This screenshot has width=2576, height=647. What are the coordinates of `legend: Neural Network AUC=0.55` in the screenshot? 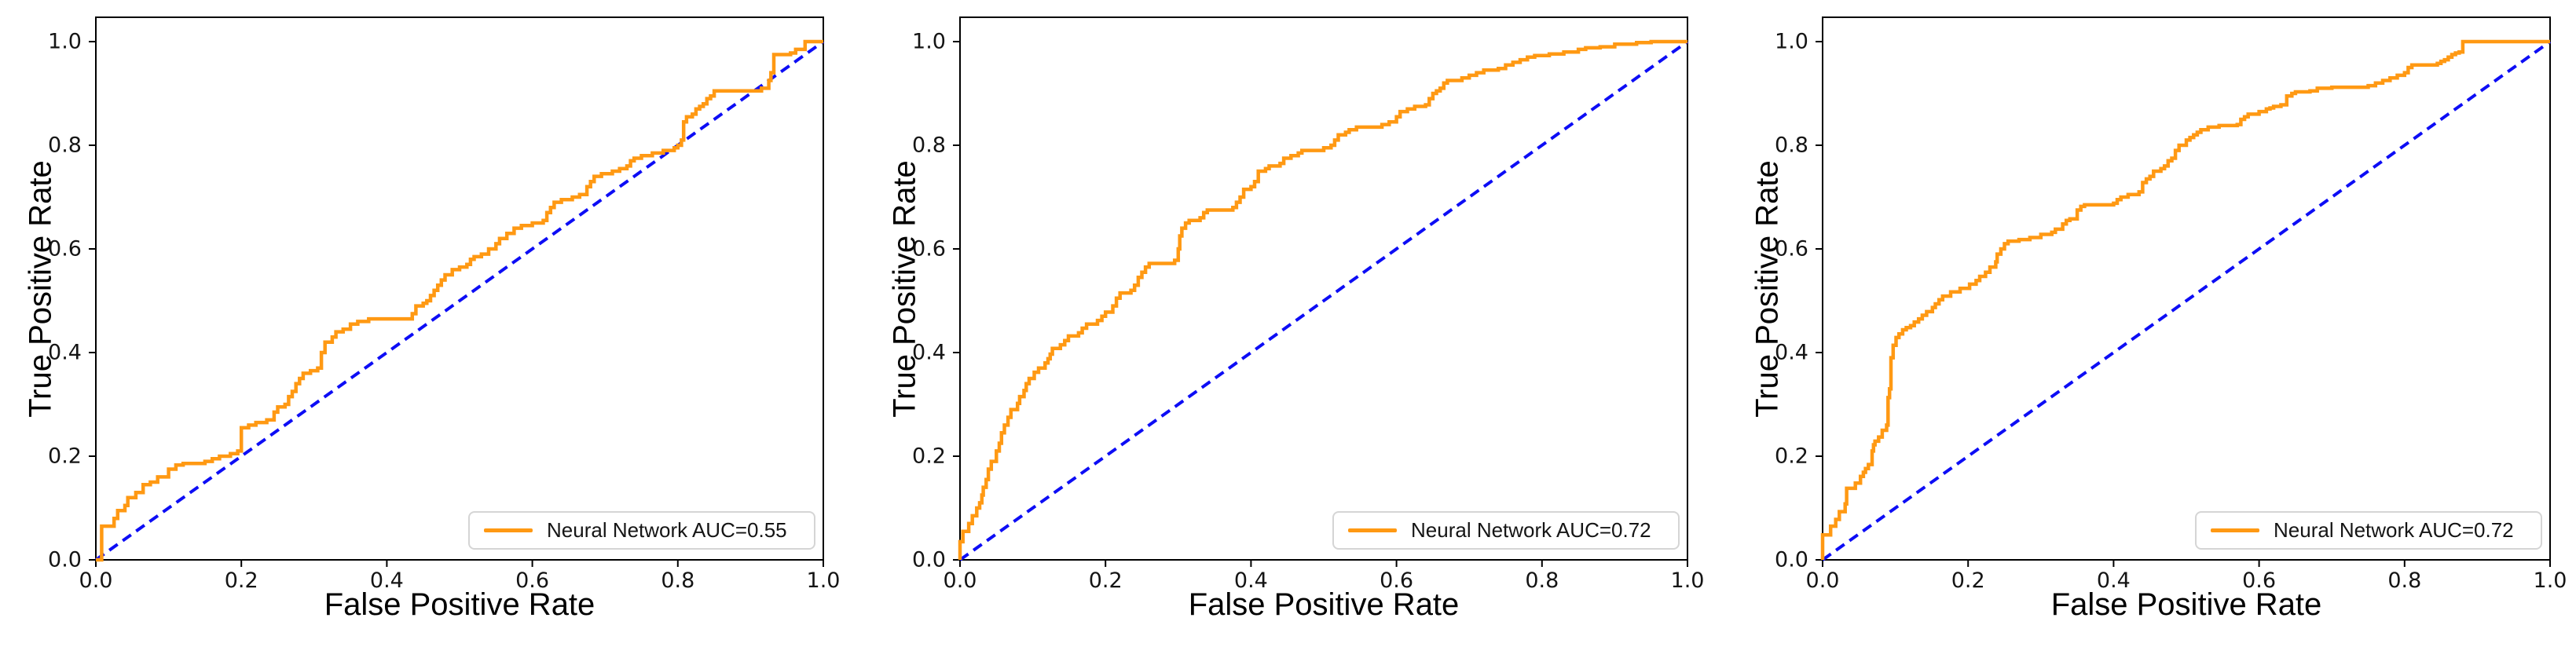 It's located at (641, 530).